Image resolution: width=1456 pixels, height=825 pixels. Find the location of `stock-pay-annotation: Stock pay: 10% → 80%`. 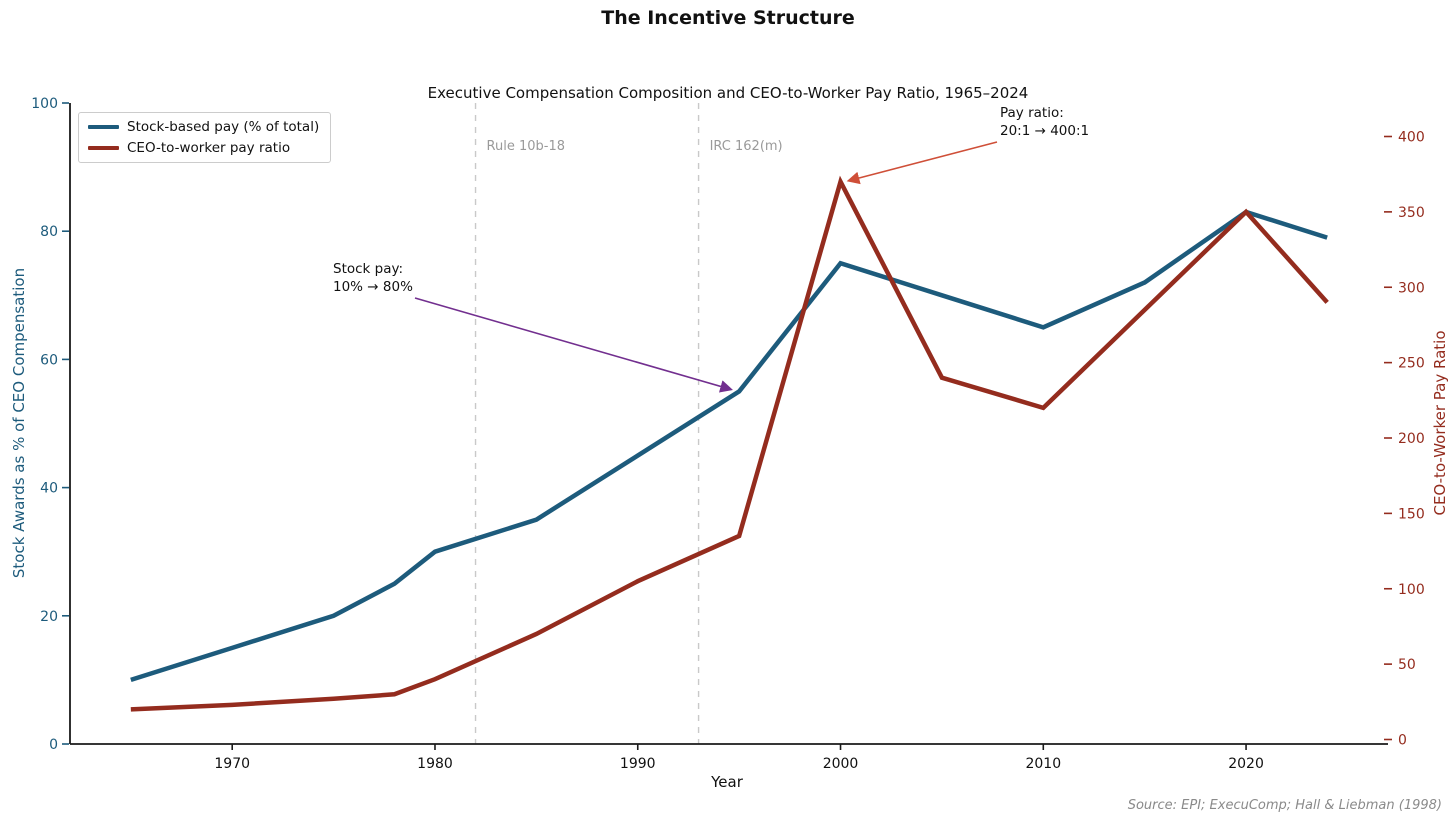

stock-pay-annotation: Stock pay: 10% → 80% is located at coordinates (373, 278).